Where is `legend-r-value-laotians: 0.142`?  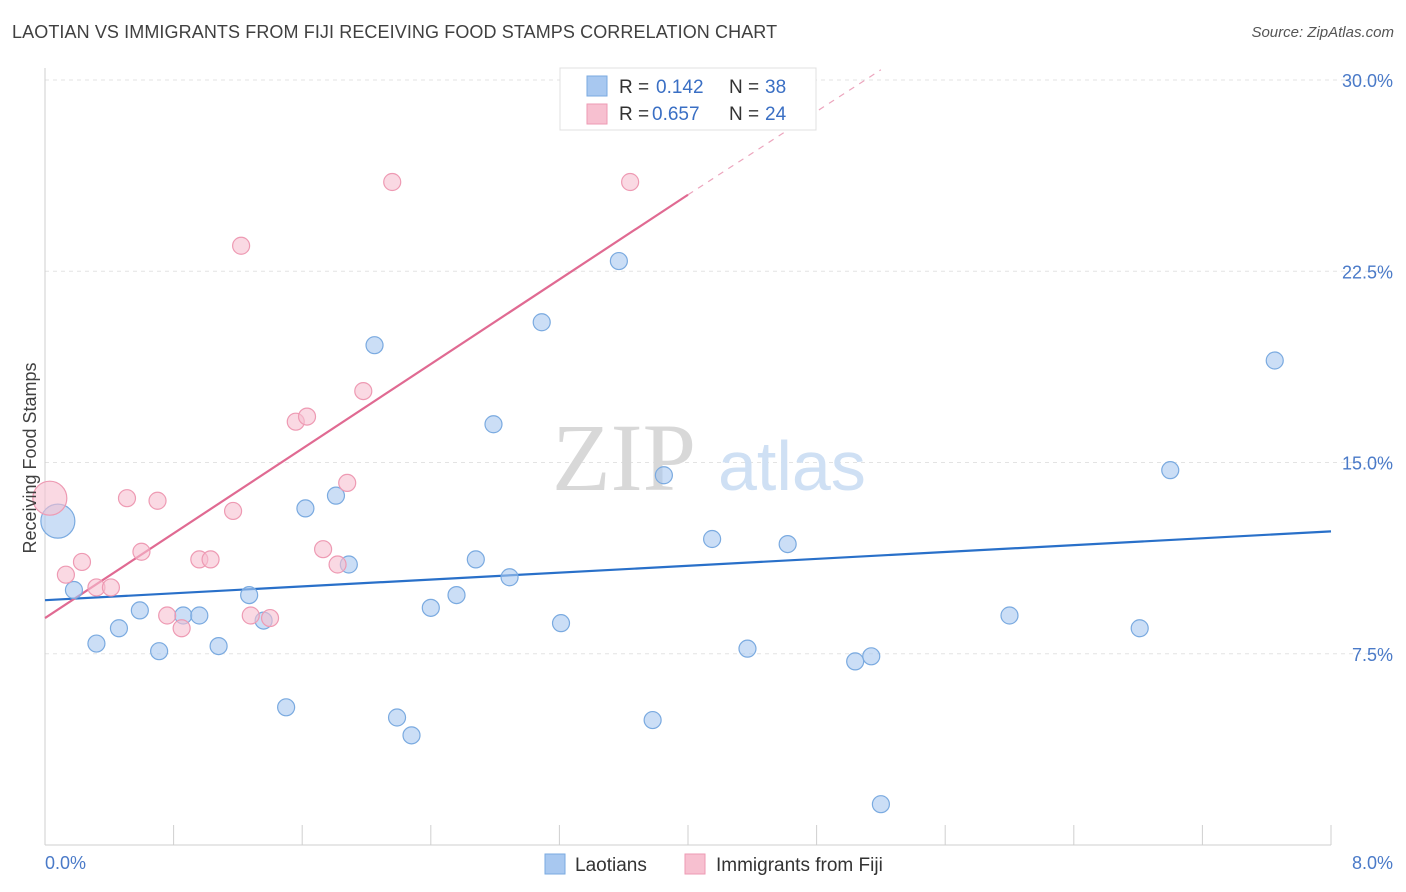
legend-r-value-laotians: 0.142 is located at coordinates (680, 87).